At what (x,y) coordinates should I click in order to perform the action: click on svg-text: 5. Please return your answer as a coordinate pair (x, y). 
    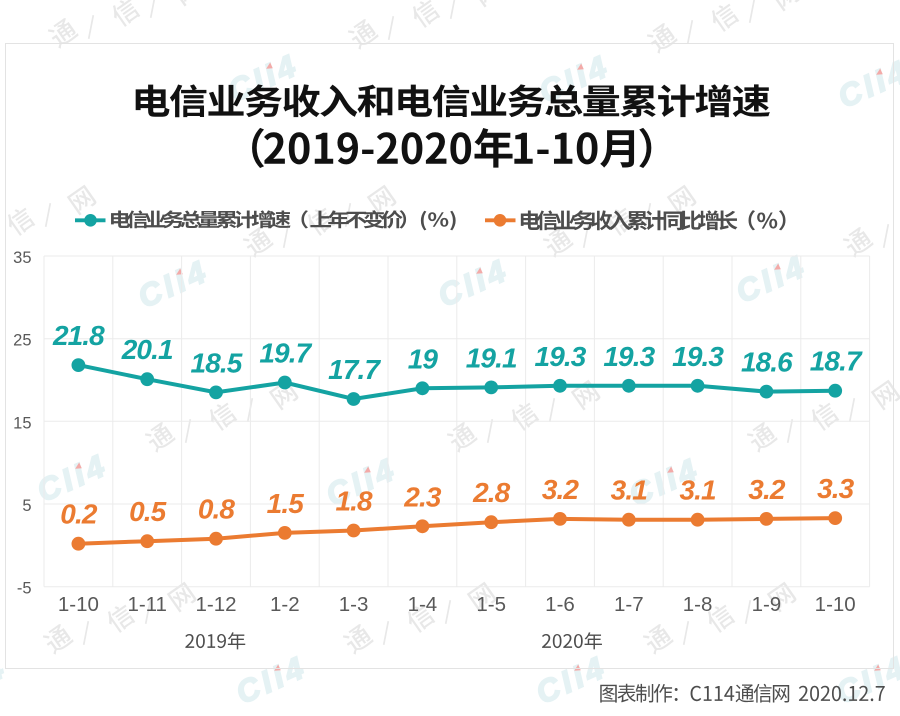
    Looking at the image, I should click on (26, 506).